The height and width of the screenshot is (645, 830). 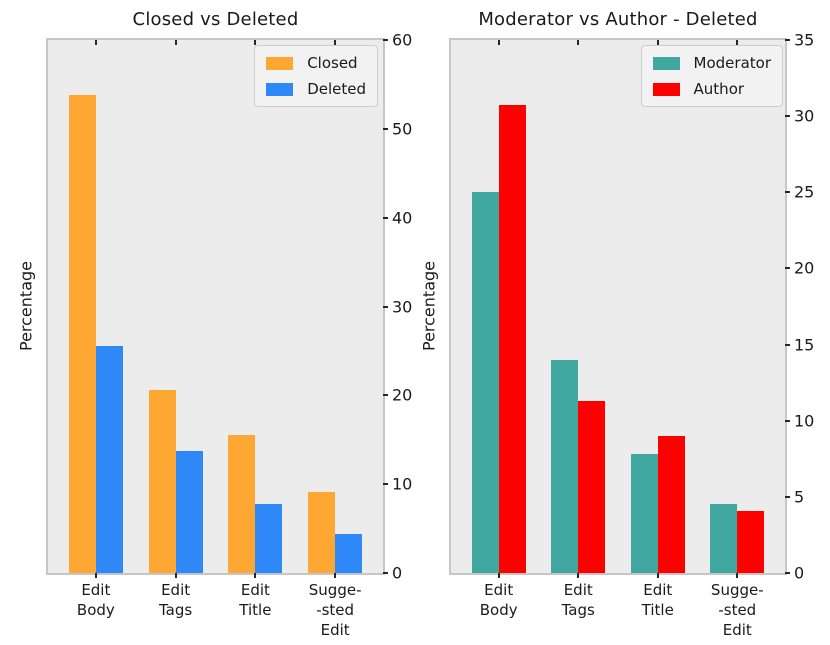 What do you see at coordinates (280, 63) in the screenshot?
I see `legend-swatch-closed` at bounding box center [280, 63].